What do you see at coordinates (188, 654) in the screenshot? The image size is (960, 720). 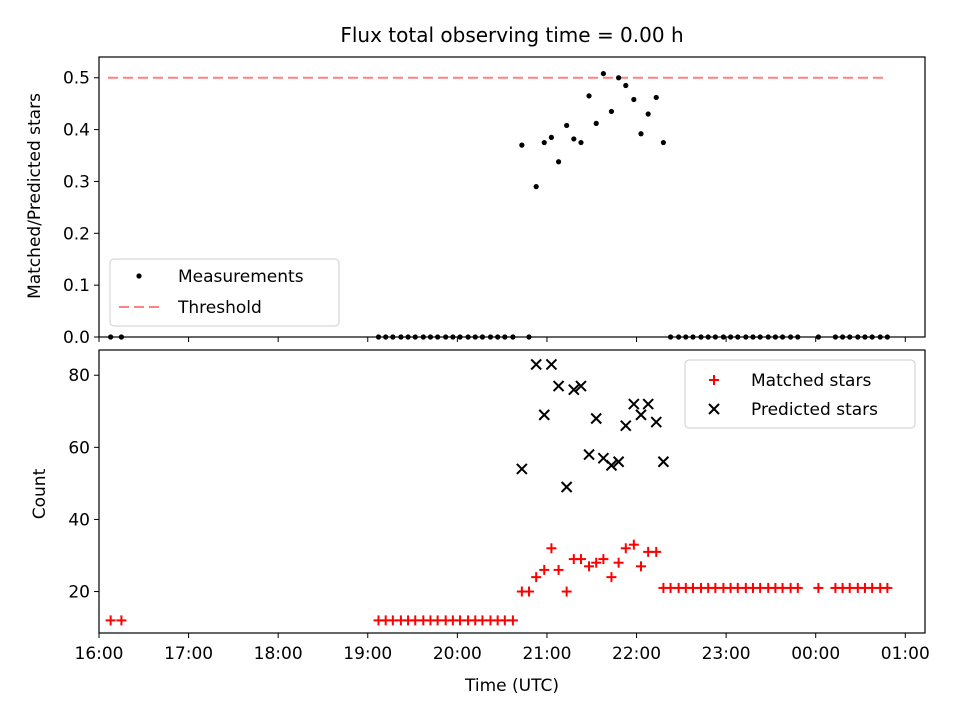 I see `x-tick-label: 17:00` at bounding box center [188, 654].